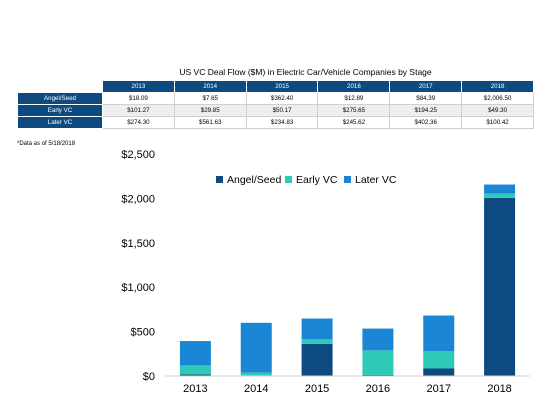  Describe the element at coordinates (354, 110) in the screenshot. I see `table-cell: $275.65` at that location.